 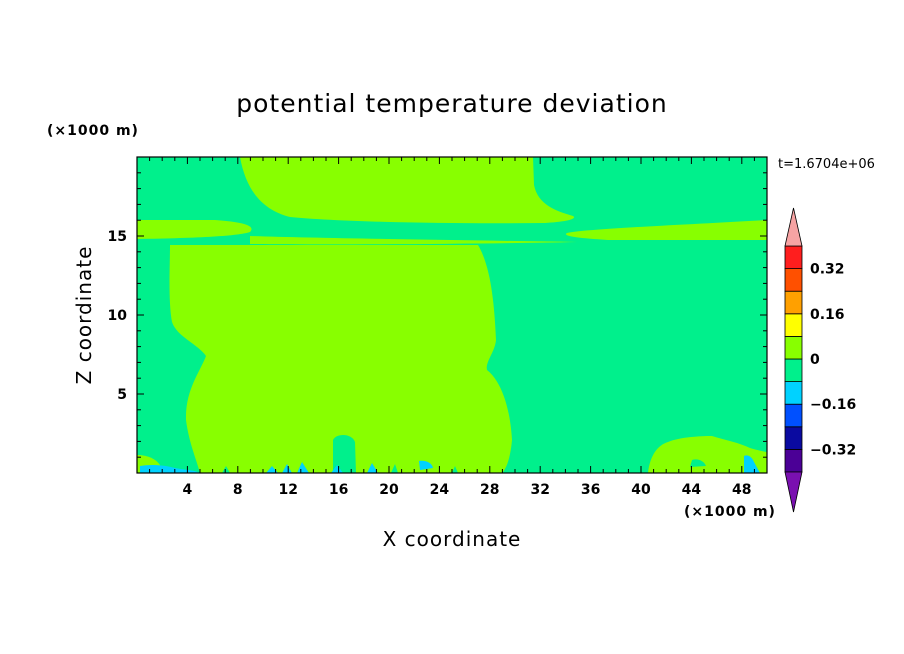 What do you see at coordinates (117, 237) in the screenshot?
I see `y-tick-label: 15` at bounding box center [117, 237].